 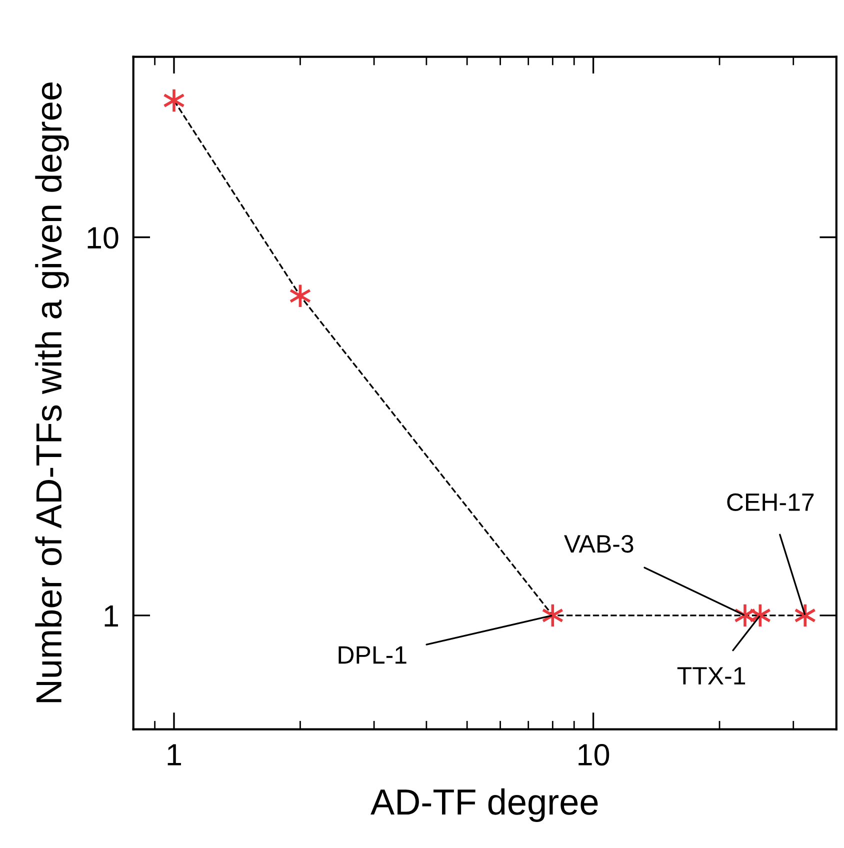 What do you see at coordinates (711, 675) in the screenshot?
I see `annotation: TTX-1` at bounding box center [711, 675].